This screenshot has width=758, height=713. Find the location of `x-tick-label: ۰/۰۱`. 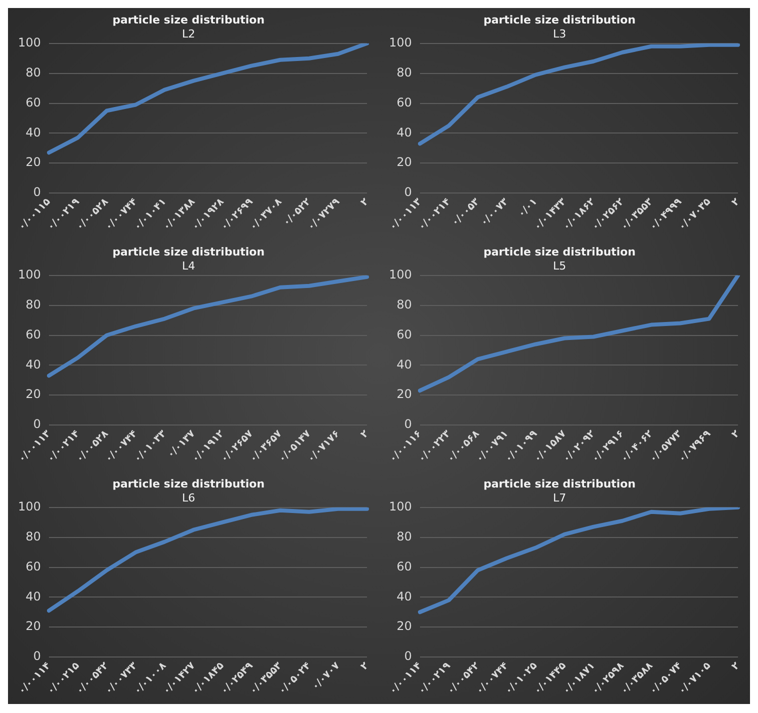

x-tick-label: ۰/۰۱ is located at coordinates (528, 208).